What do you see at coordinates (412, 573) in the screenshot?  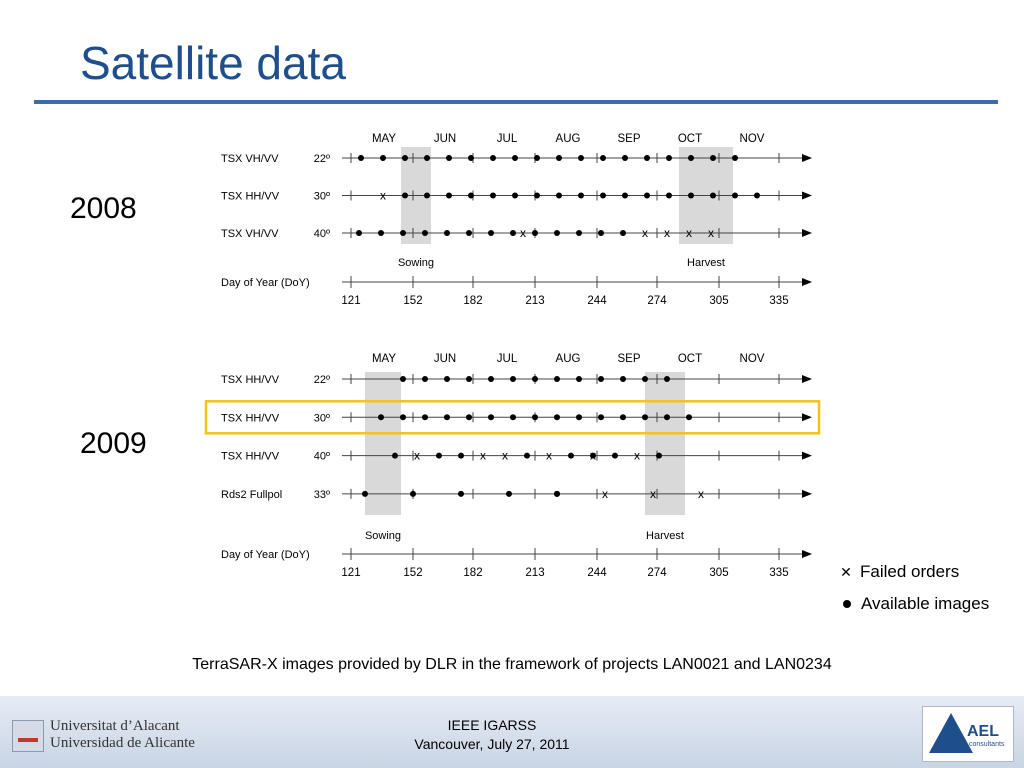 I see `doy-tick-label-2009-1: 152` at bounding box center [412, 573].